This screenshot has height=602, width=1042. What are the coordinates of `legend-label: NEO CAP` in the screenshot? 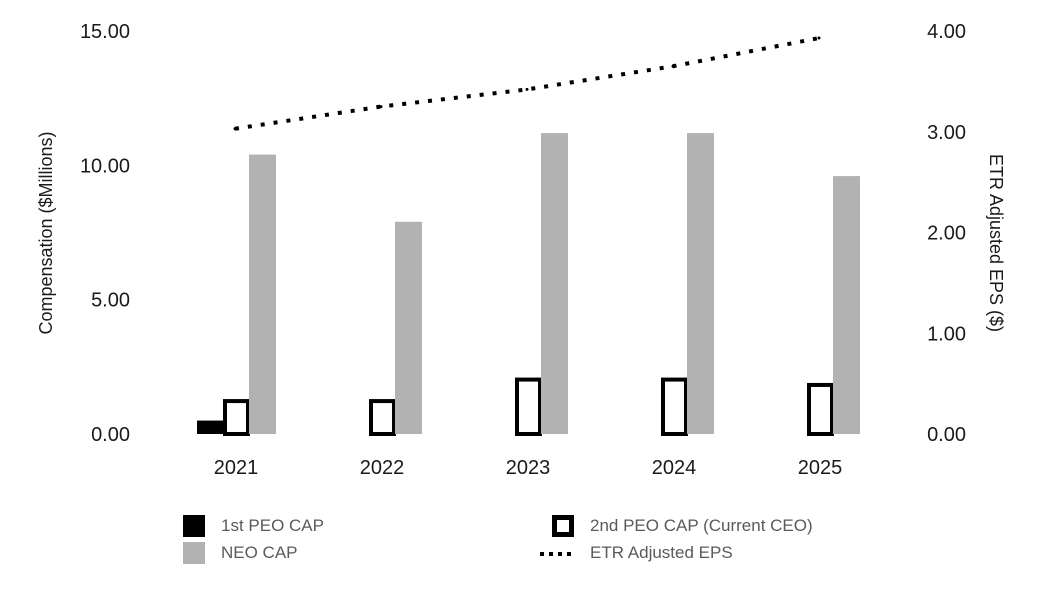 It's located at (259, 552).